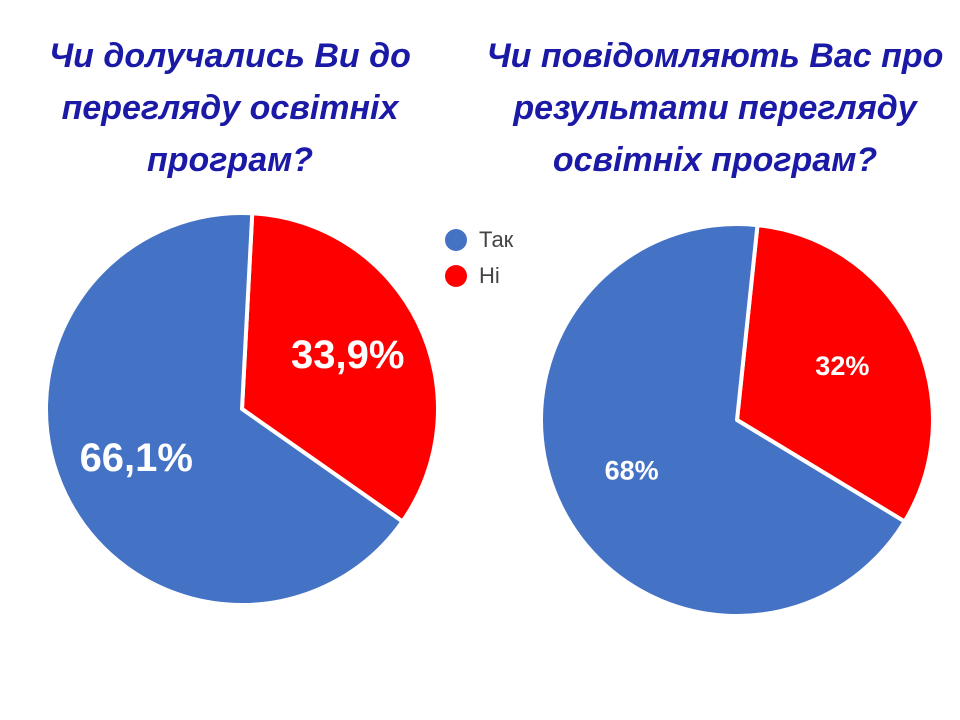 The image size is (960, 720). What do you see at coordinates (842, 366) in the screenshot?
I see `chart-2-label-ni: 32%` at bounding box center [842, 366].